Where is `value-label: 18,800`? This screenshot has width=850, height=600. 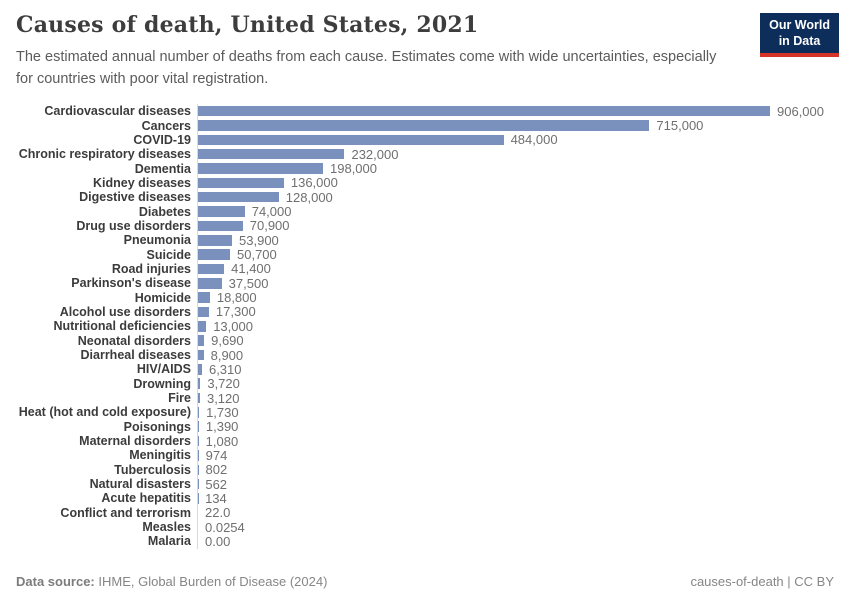 value-label: 18,800 is located at coordinates (236, 298).